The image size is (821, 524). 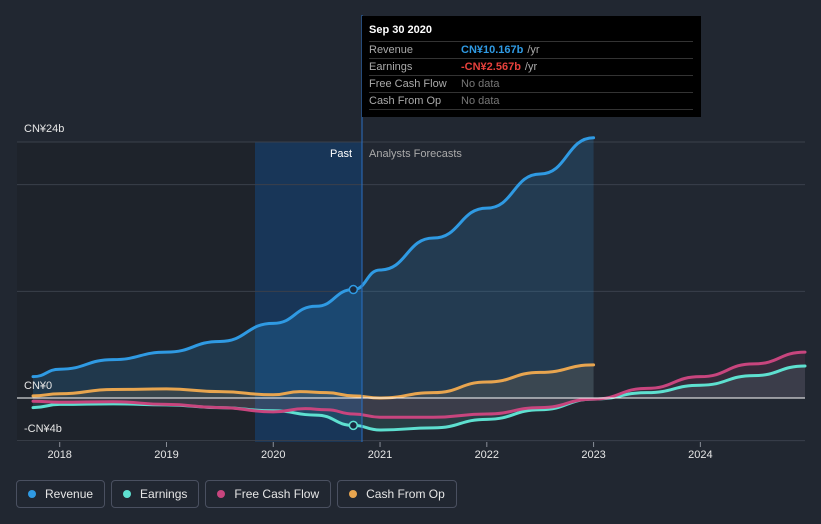 I want to click on tooltip-row-fcf: Free Cash Flow No data, so click(x=531, y=83).